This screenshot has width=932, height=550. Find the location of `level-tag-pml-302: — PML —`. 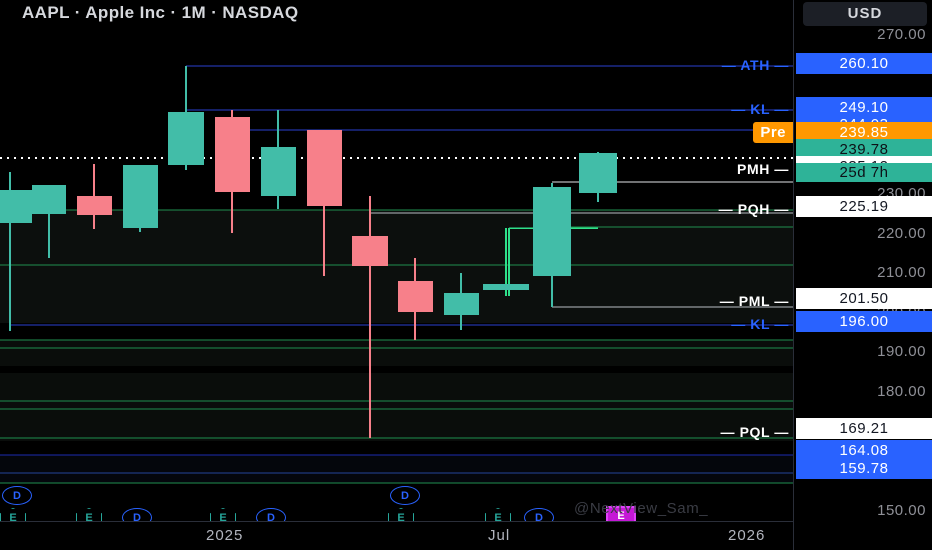

level-tag-pml-302: — PML — is located at coordinates (754, 301).